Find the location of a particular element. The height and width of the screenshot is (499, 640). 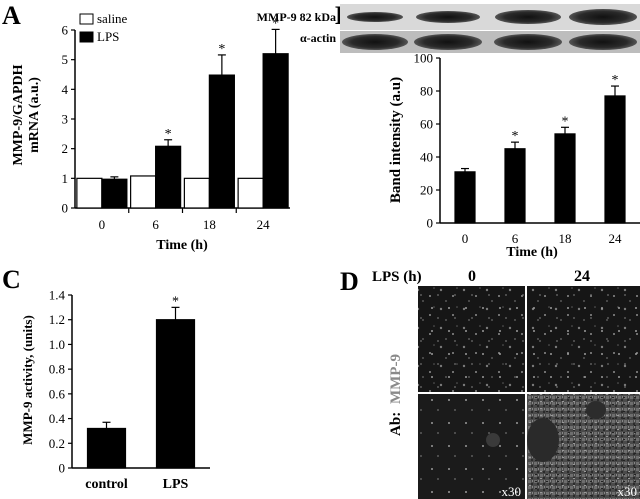

micrograph-24h-low-cells is located at coordinates (583, 339).